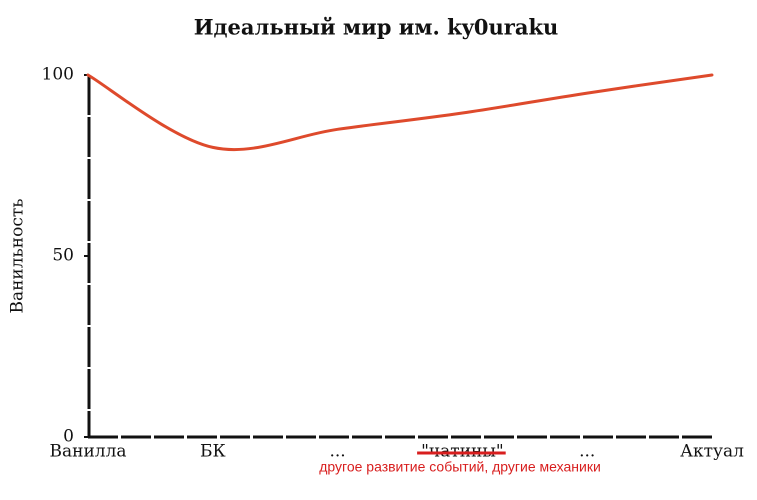 The height and width of the screenshot is (500, 757). Describe the element at coordinates (460, 467) in the screenshot. I see `annotation: другое развитие событий, другие механики` at that location.